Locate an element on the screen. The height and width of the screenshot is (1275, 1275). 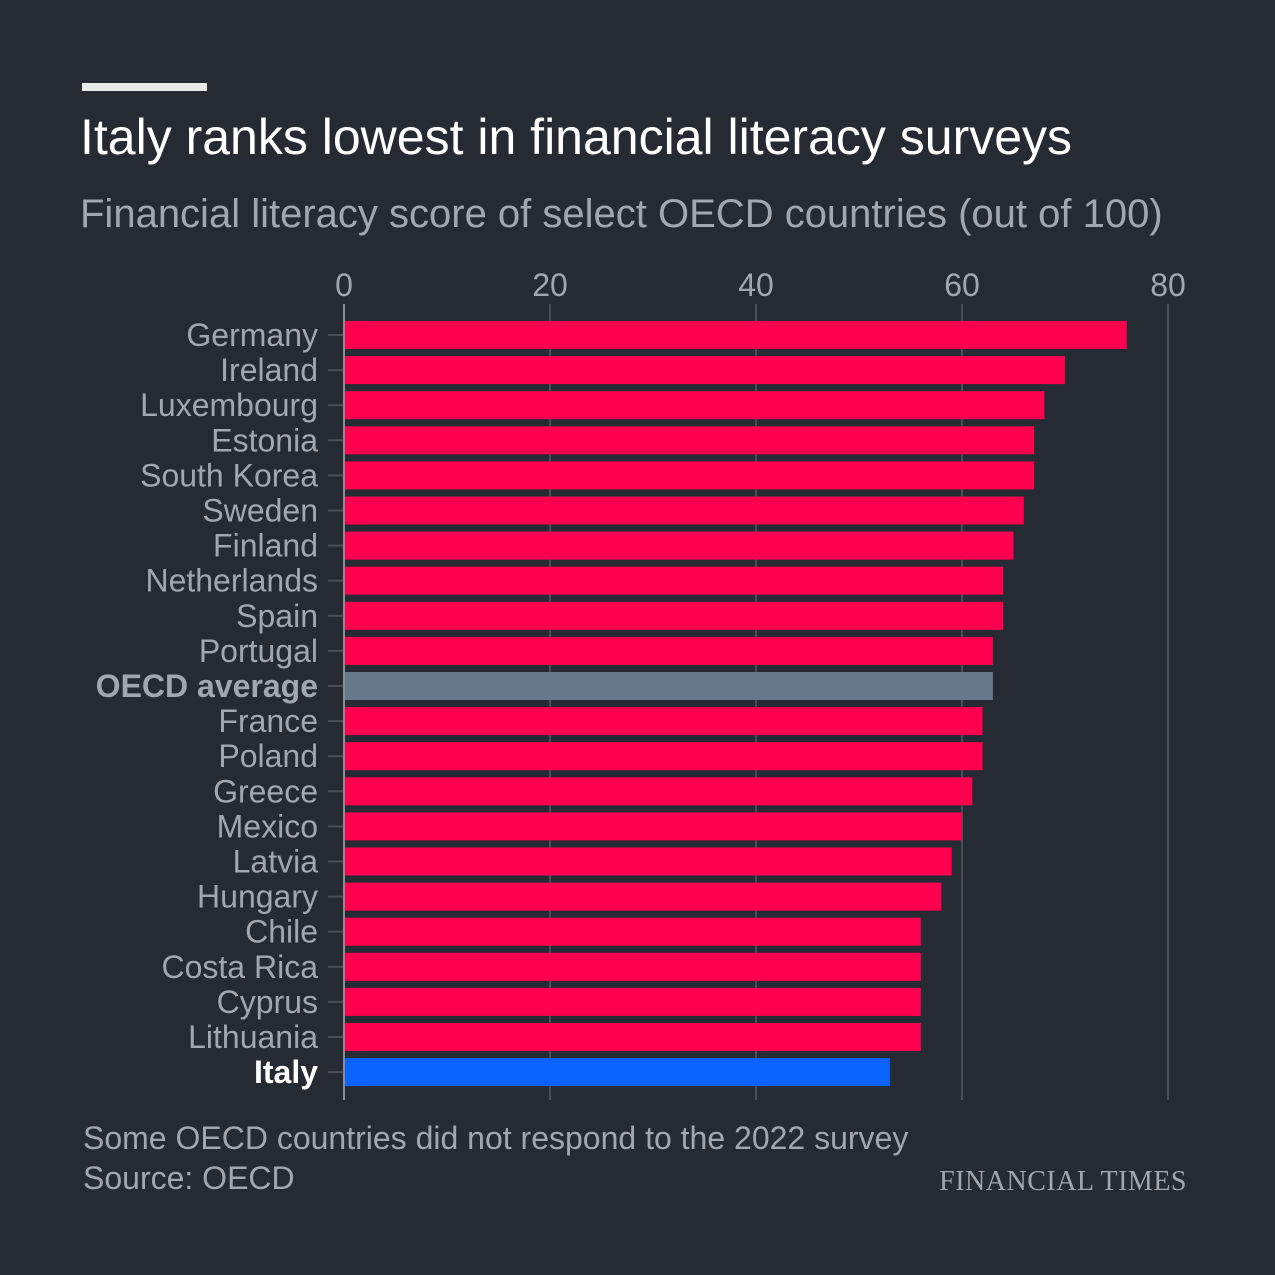
category-label: Germany is located at coordinates (252, 335).